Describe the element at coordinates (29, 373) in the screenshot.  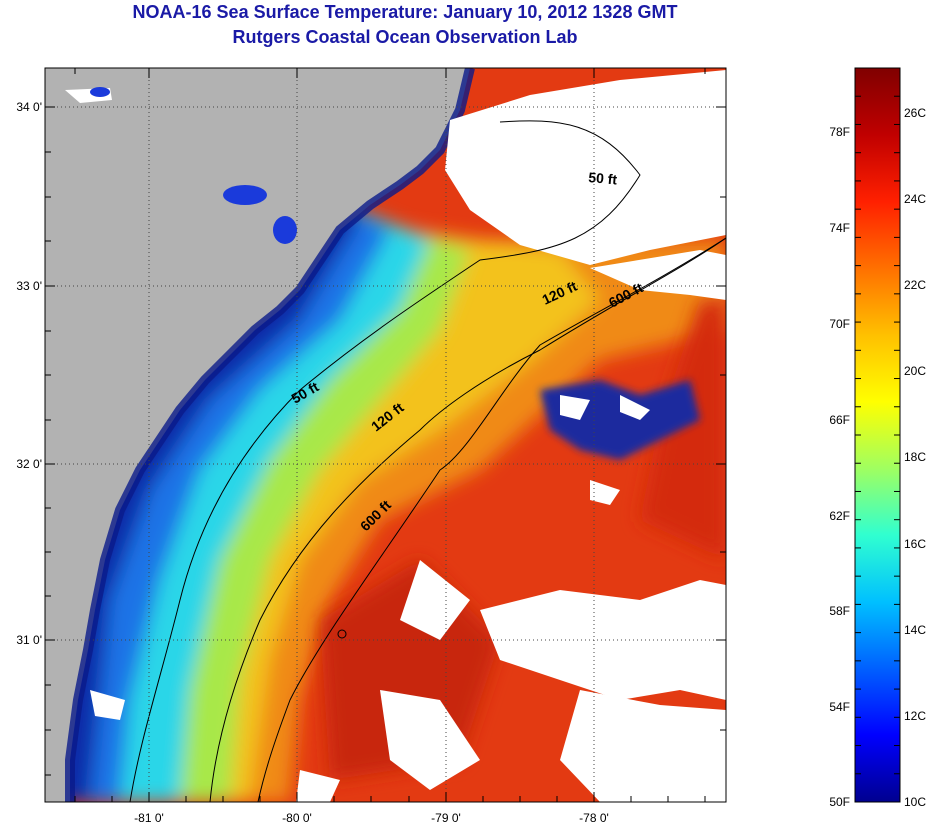
I see `lat-axis-labels: 34 0' 33 0' 32 0' 31 0'` at that location.